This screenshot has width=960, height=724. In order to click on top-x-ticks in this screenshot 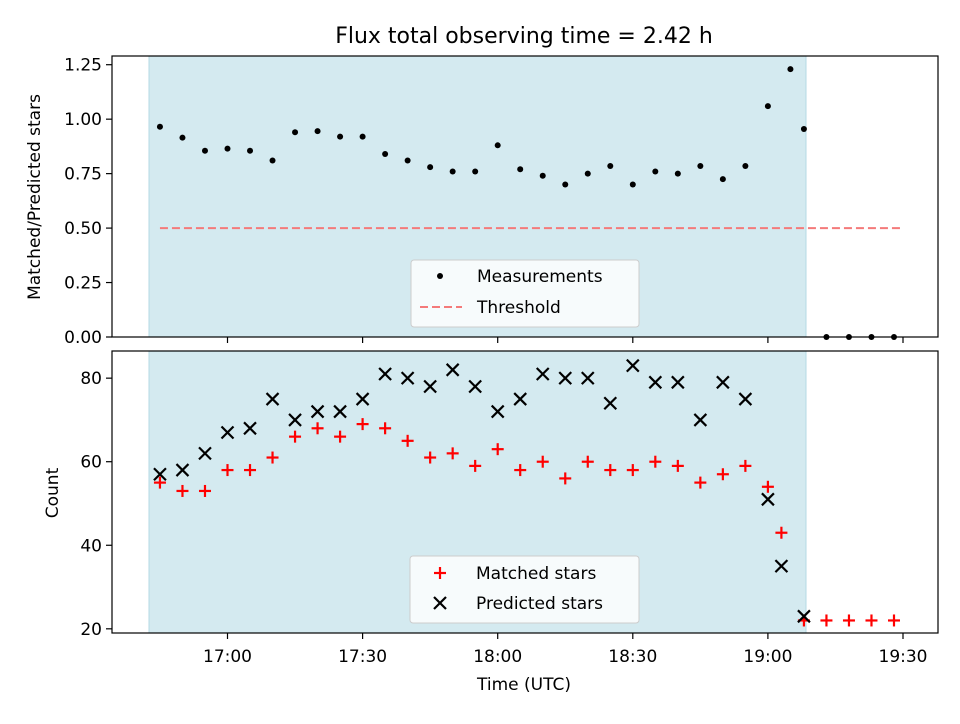, I will do `click(565, 340)`.